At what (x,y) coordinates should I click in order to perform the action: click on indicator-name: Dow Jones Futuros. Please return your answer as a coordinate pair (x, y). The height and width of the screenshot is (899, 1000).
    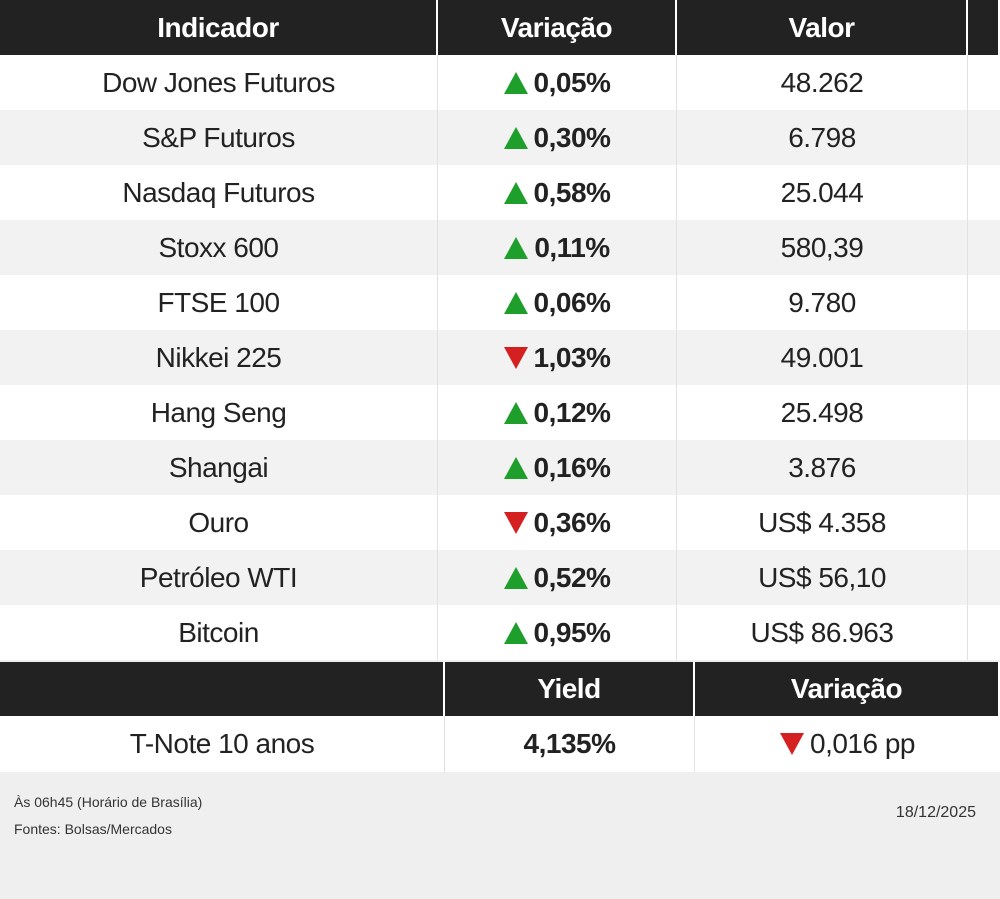
    Looking at the image, I should click on (219, 82).